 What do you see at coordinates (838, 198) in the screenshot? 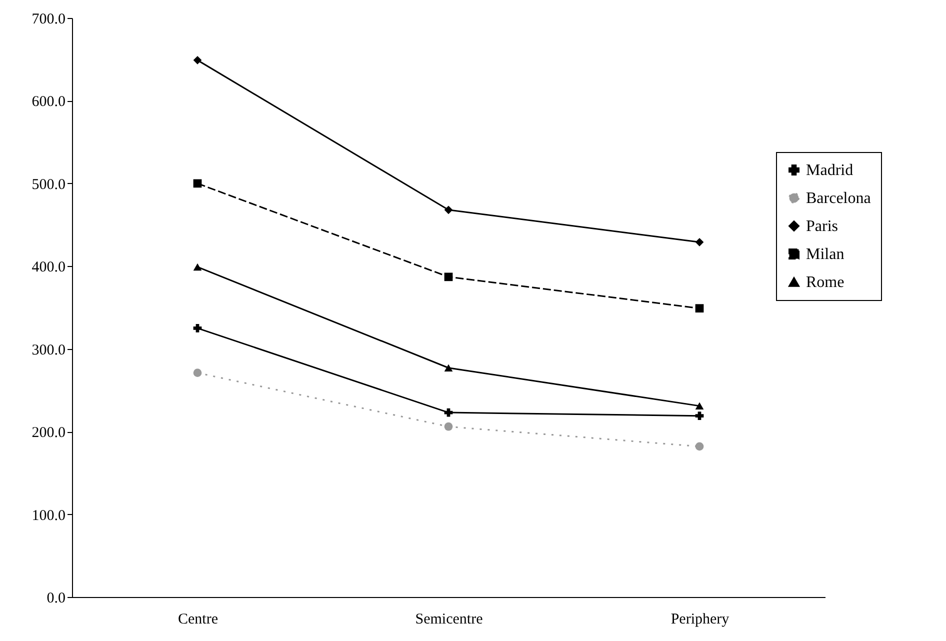
I see `legend-label: Barcelona` at bounding box center [838, 198].